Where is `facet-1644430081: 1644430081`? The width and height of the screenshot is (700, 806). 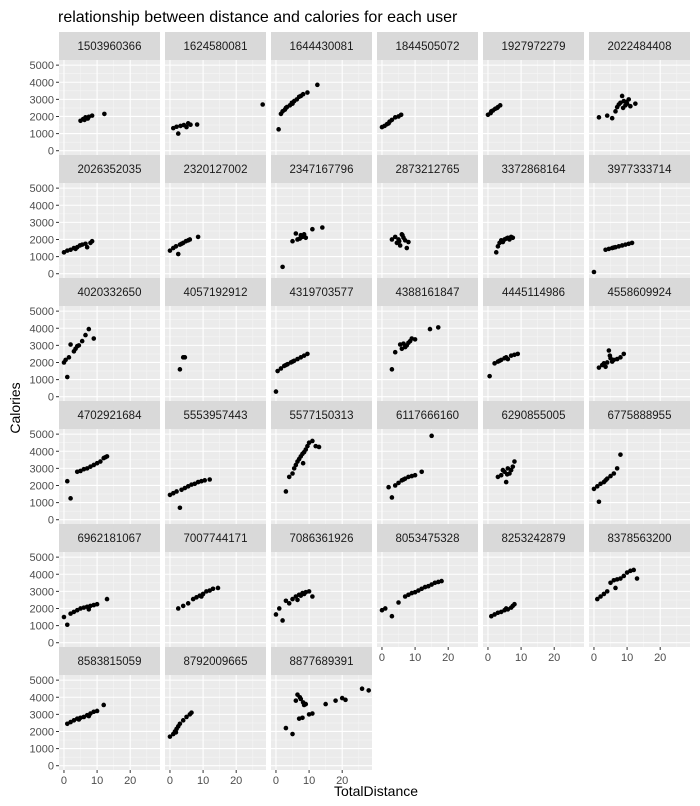
facet-1644430081: 1644430081 is located at coordinates (321, 93).